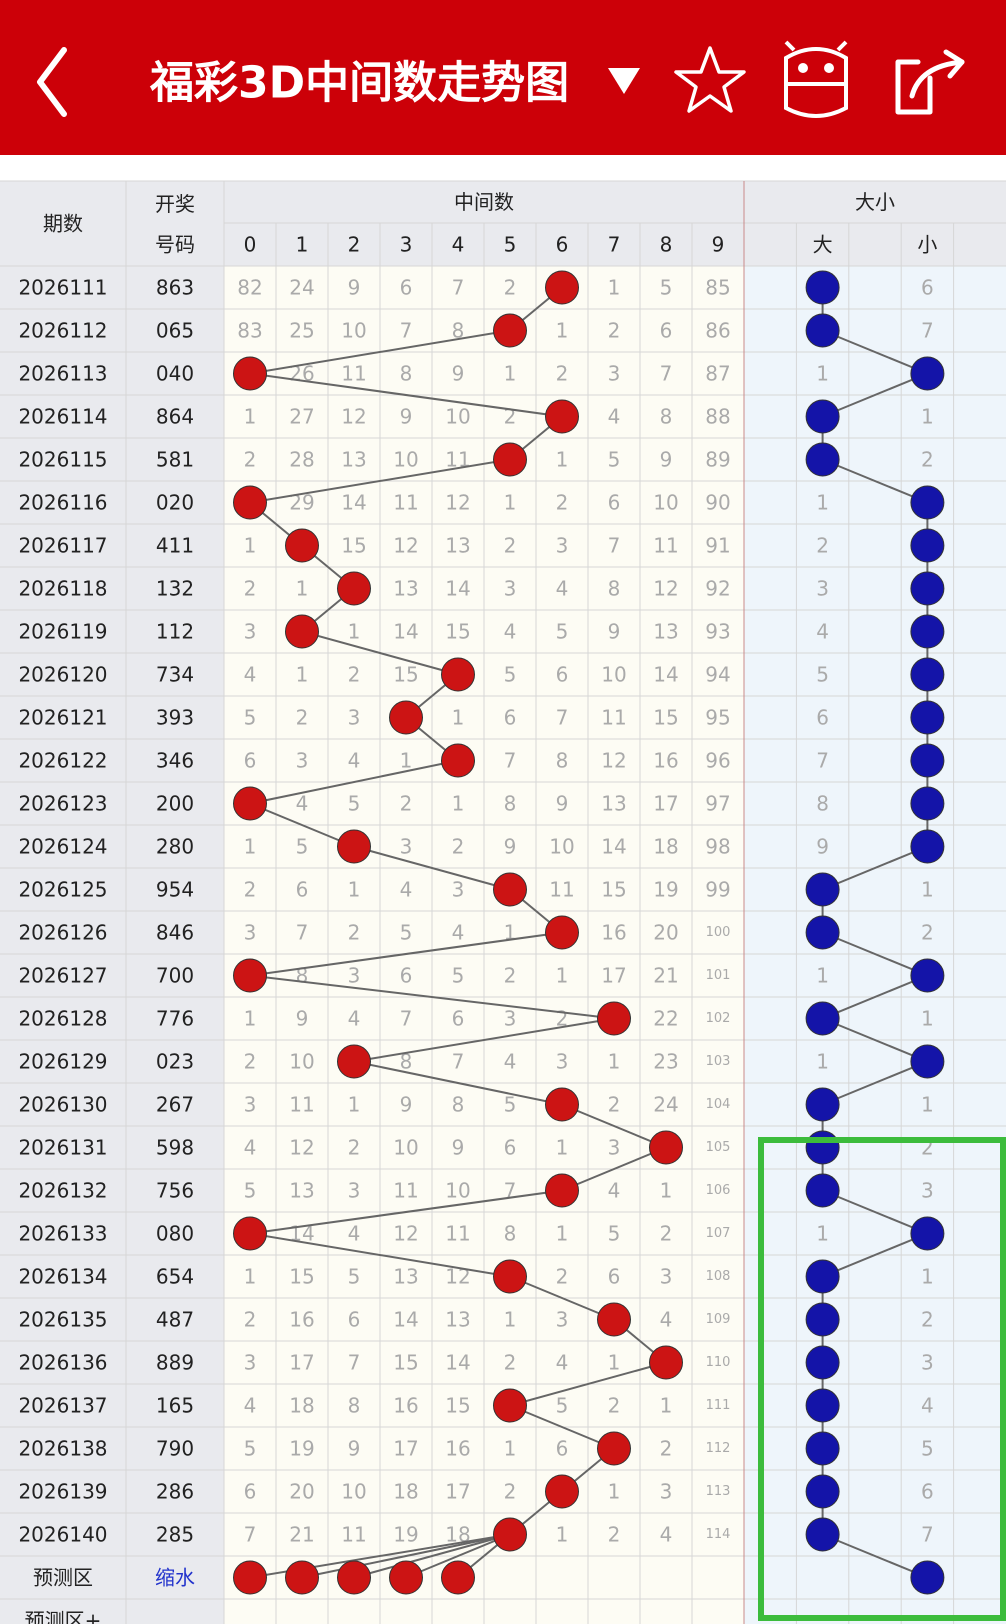 This screenshot has width=1006, height=1624. What do you see at coordinates (405, 1492) in the screenshot?
I see `omission-count: 18` at bounding box center [405, 1492].